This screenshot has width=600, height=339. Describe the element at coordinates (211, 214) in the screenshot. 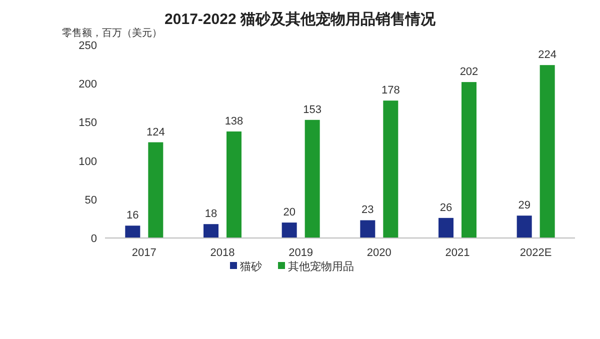

I see `data-label: 18` at that location.